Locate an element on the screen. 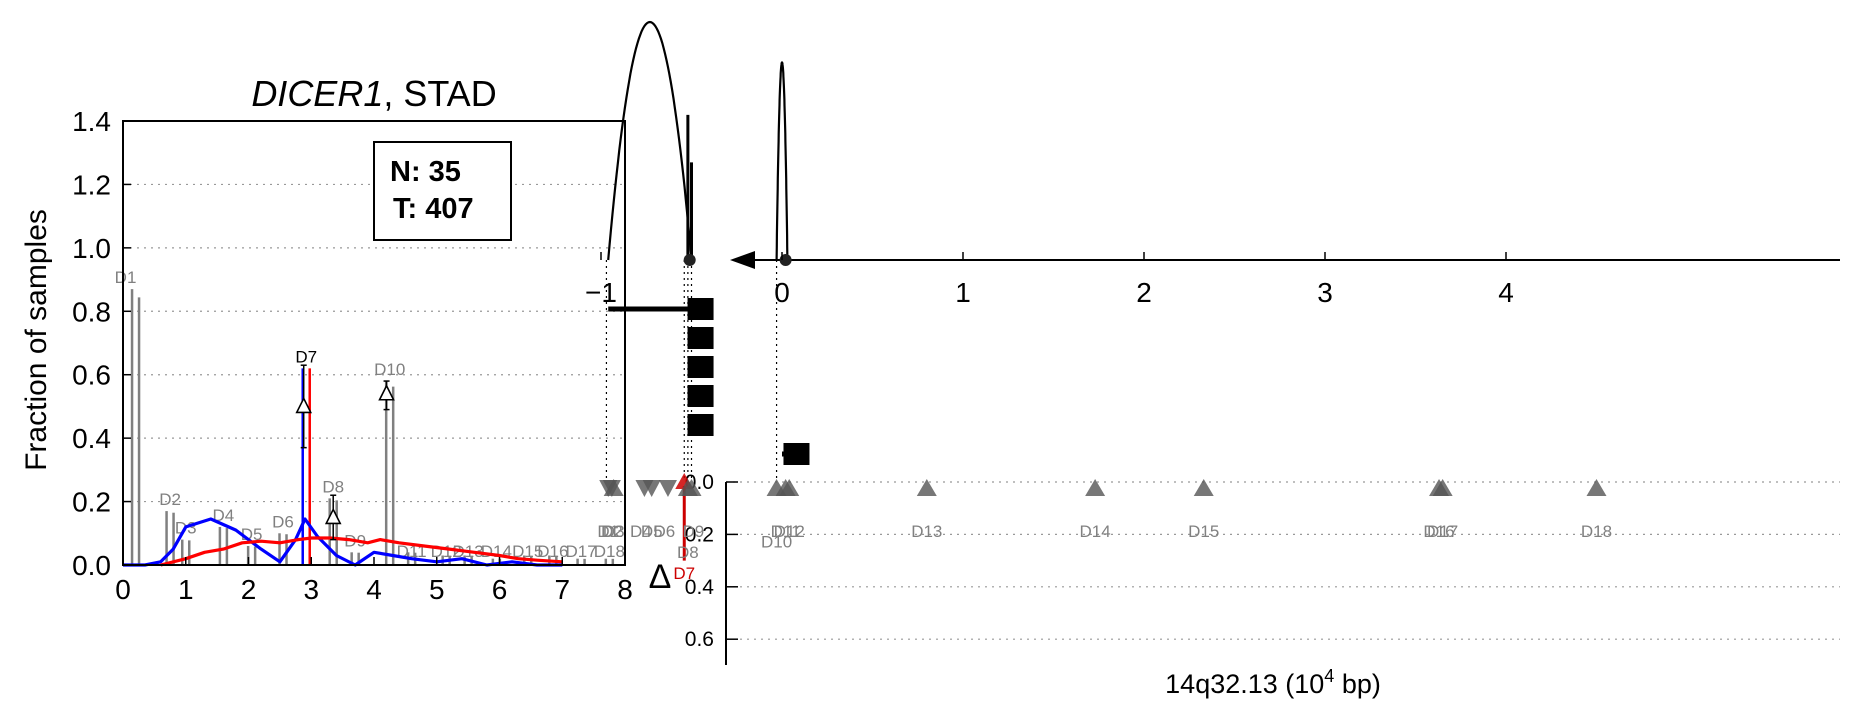 The height and width of the screenshot is (723, 1851). left-y-tick-label: 0.2 is located at coordinates (91, 502).